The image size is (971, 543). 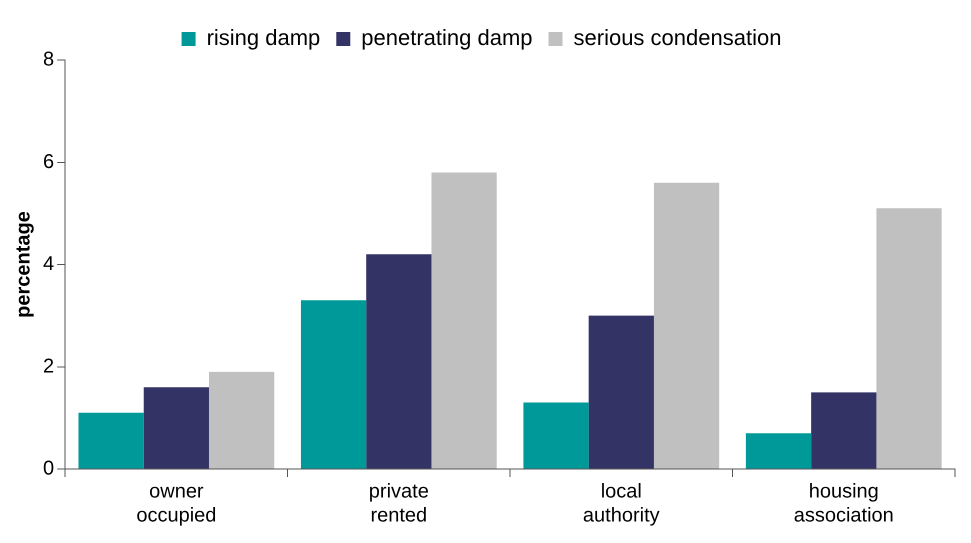 What do you see at coordinates (844, 503) in the screenshot?
I see `x-tick-label: housing association` at bounding box center [844, 503].